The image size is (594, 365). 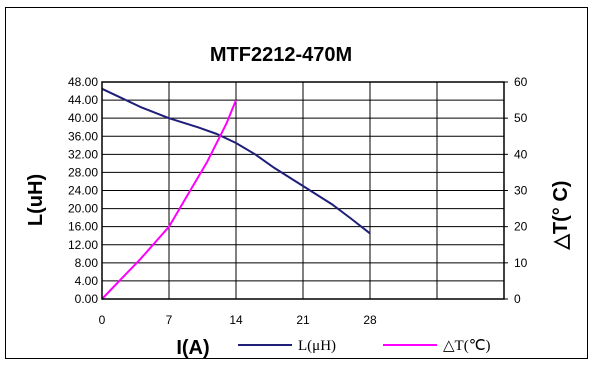 I want to click on y-right-ticks: 0 10 20 30 40 50 60, so click(x=516, y=190).